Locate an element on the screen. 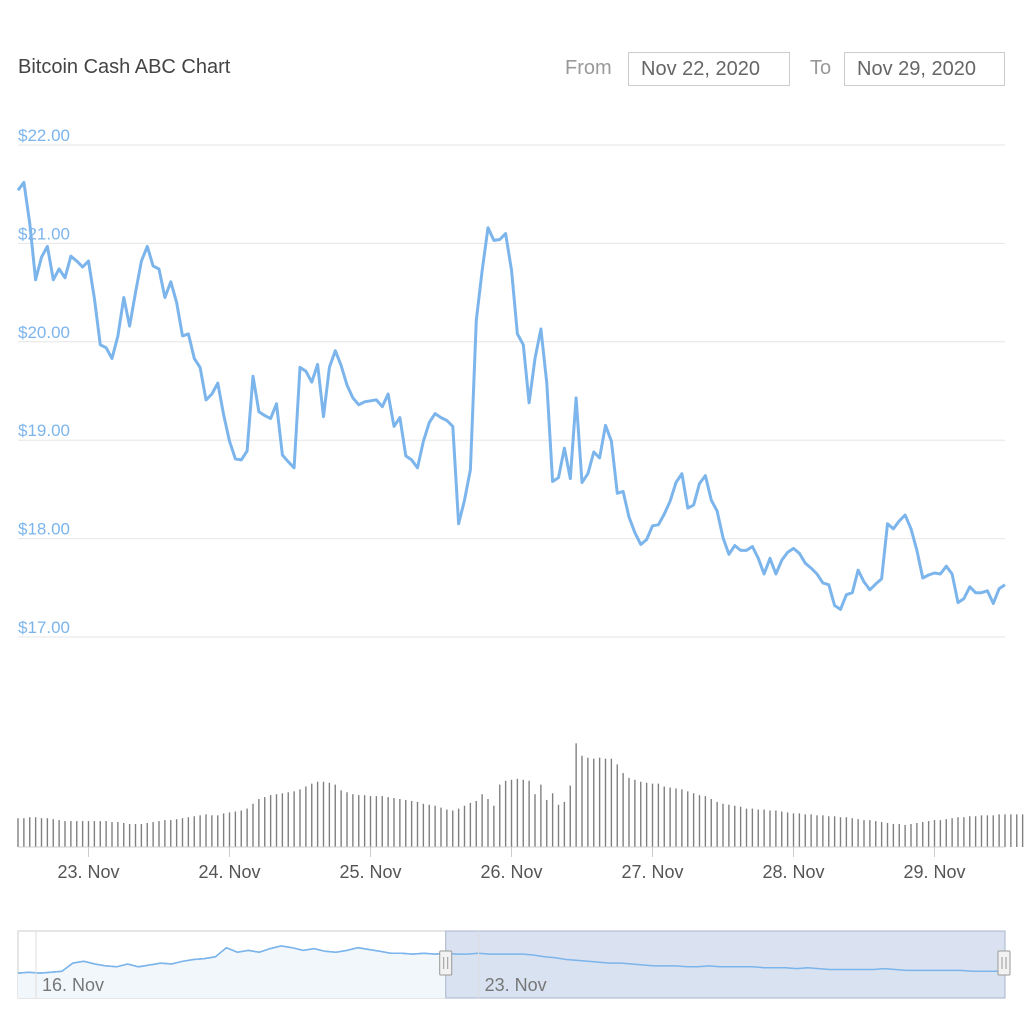  from-date-input: Nov 22, 2020 is located at coordinates (709, 69).